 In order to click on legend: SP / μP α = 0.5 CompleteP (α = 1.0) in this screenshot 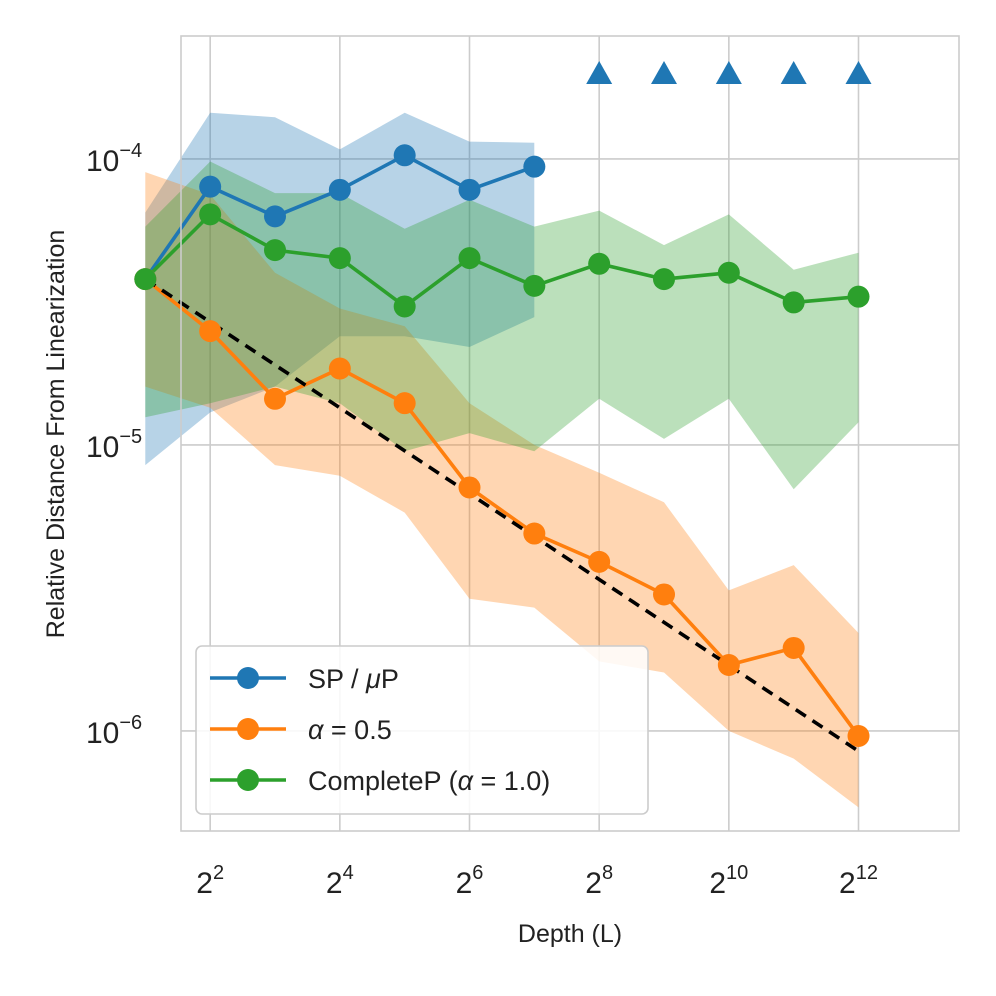, I will do `click(422, 730)`.